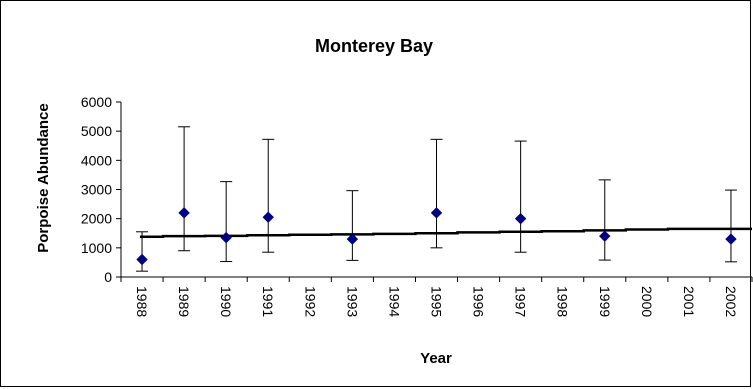 This screenshot has width=753, height=389. I want to click on y-tick-label: 6000, so click(96, 102).